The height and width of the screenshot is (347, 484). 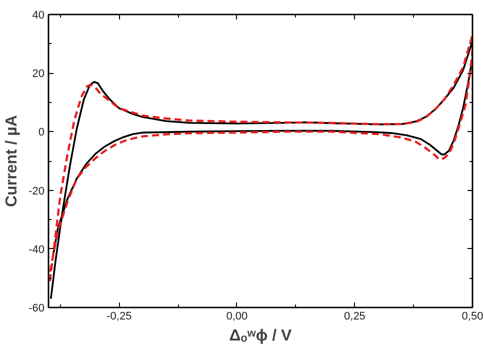 I want to click on x-tick-label: 0,25, so click(x=355, y=316).